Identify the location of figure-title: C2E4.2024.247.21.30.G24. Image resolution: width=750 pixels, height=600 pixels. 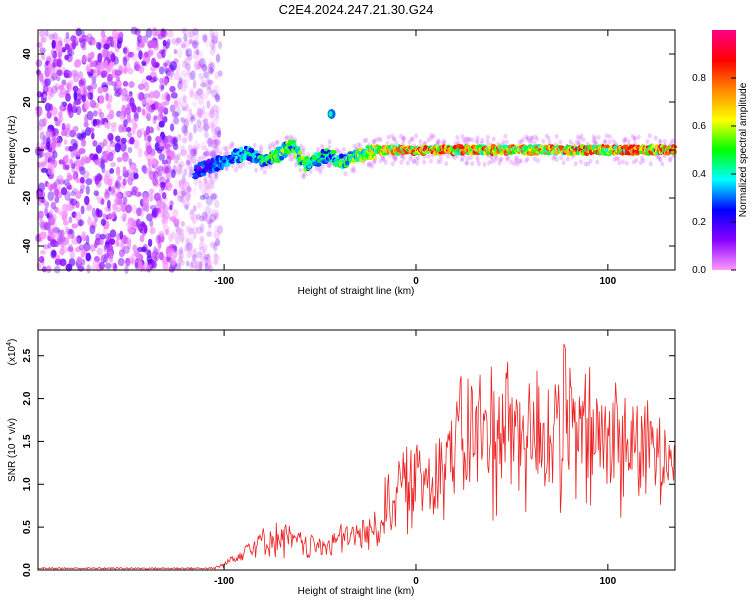
(356, 9).